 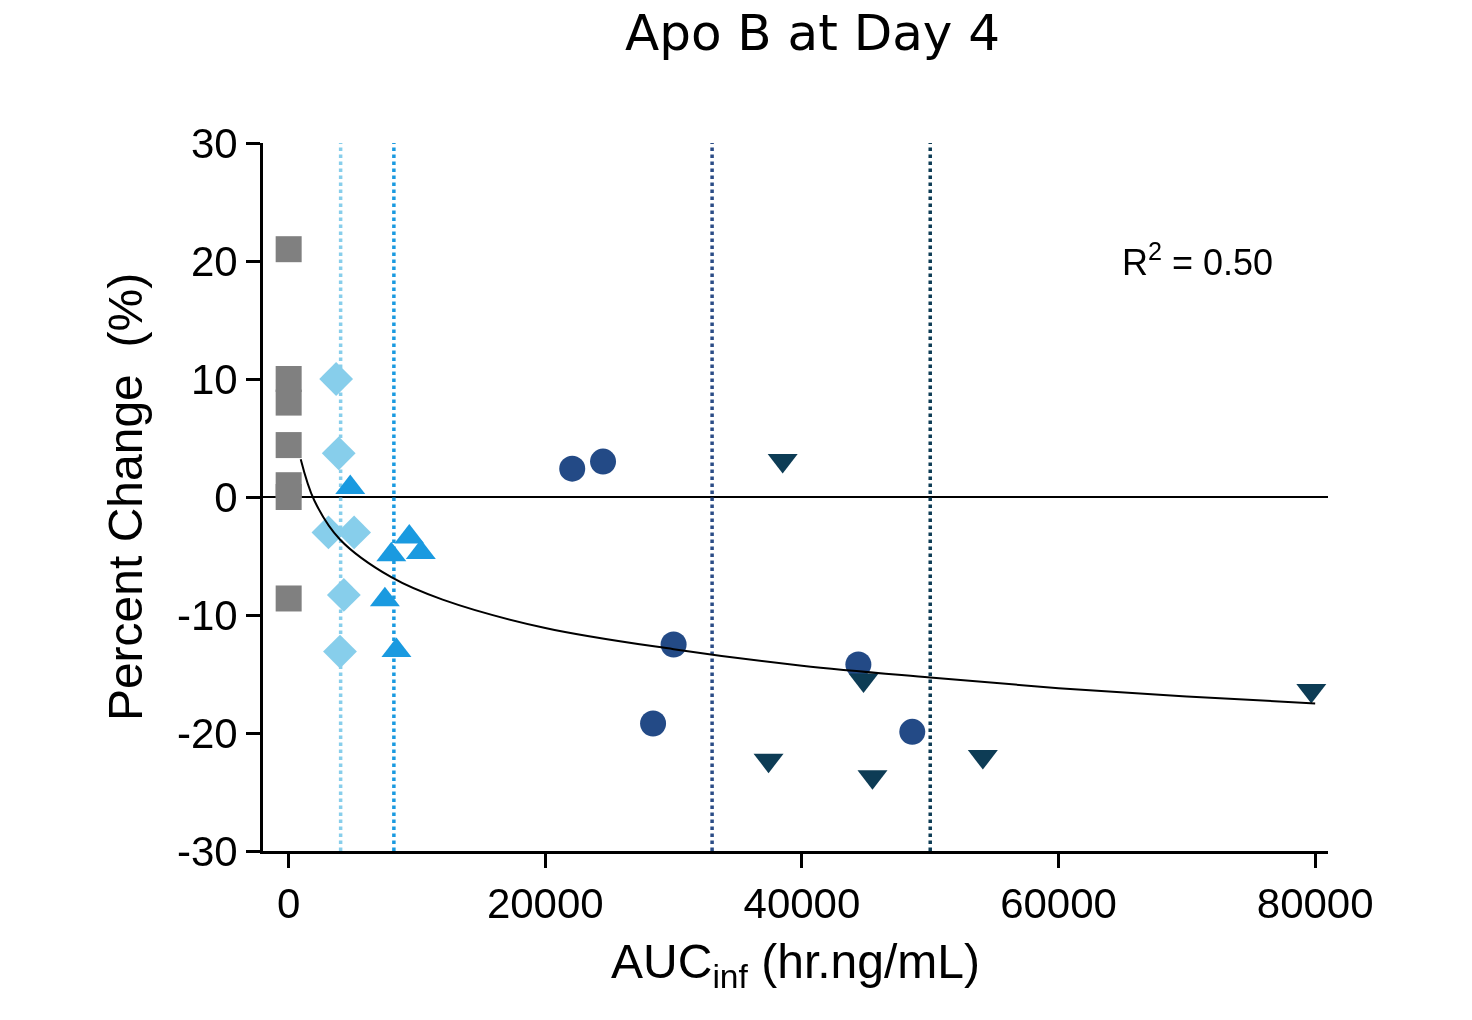 What do you see at coordinates (288, 904) in the screenshot?
I see `x-tick-label: 0` at bounding box center [288, 904].